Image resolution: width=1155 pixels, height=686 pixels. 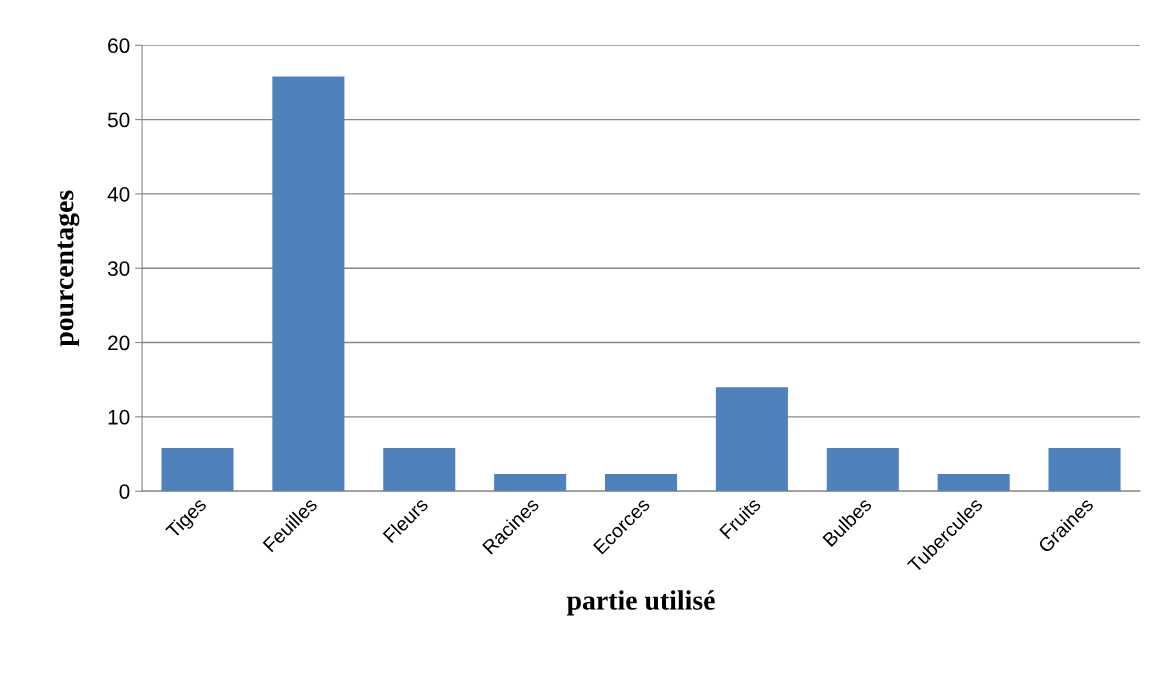 What do you see at coordinates (119, 46) in the screenshot?
I see `y-tick-label: 60` at bounding box center [119, 46].